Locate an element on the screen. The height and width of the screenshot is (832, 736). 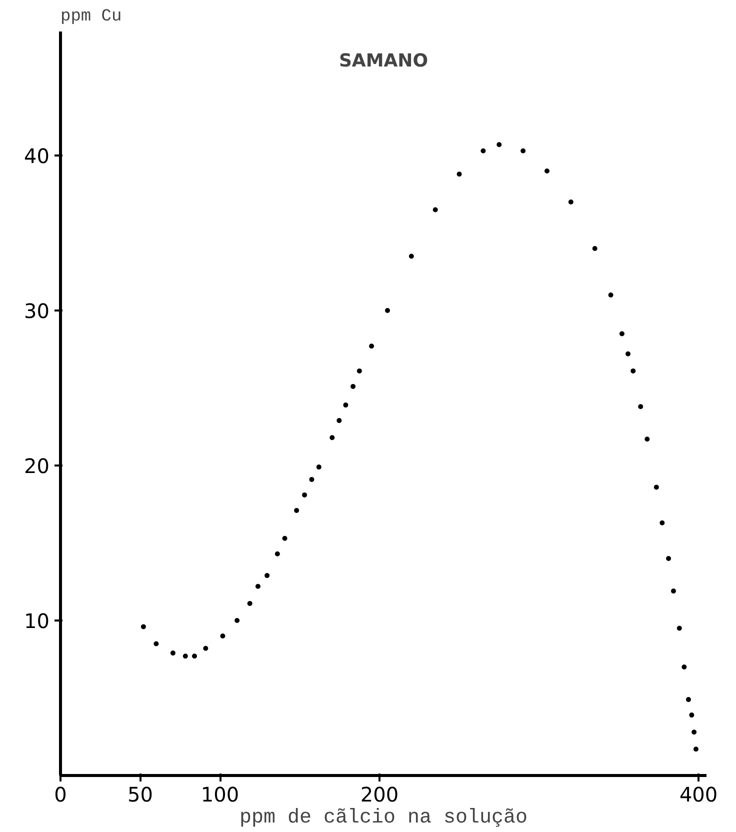
y-tick-label: 30 is located at coordinates (37, 311).